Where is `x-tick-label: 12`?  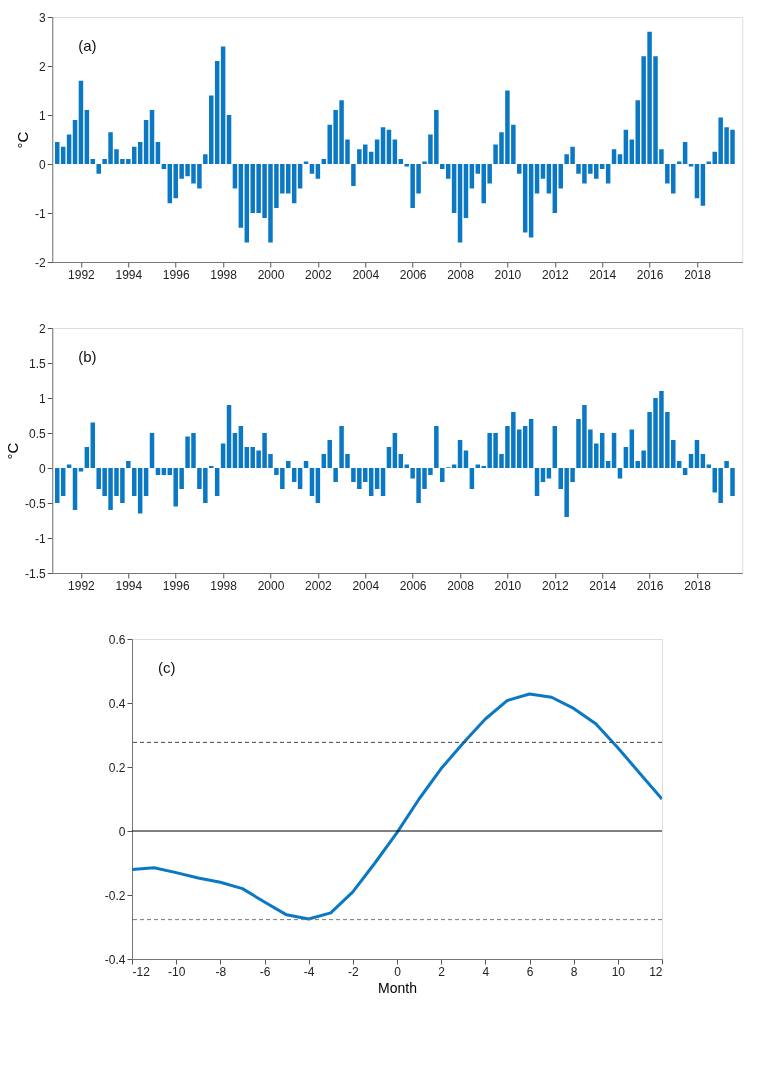 x-tick-label: 12 is located at coordinates (656, 971).